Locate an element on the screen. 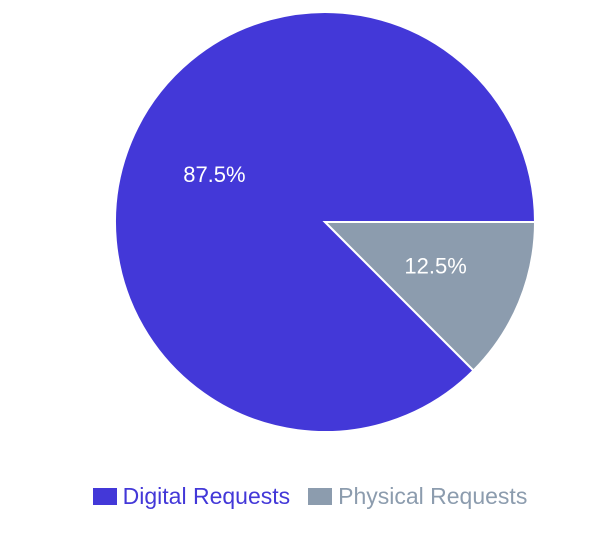 Image resolution: width=612 pixels, height=533 pixels. legend-label-physical-requests: Physical Requests is located at coordinates (433, 496).